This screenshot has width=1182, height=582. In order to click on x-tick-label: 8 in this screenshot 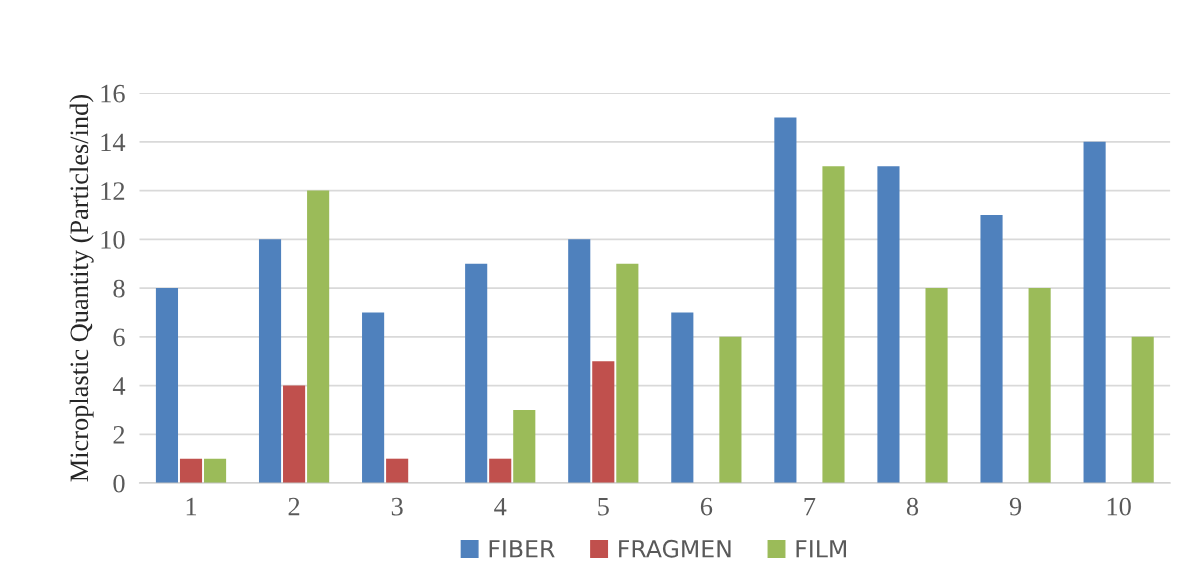, I will do `click(912, 506)`.